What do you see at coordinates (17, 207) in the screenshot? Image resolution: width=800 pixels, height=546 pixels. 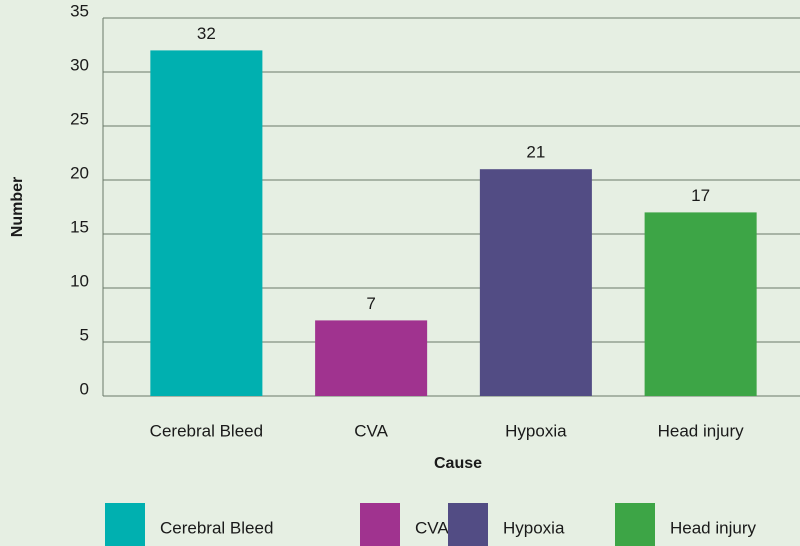 I see `y-axis-title: Number` at bounding box center [17, 207].